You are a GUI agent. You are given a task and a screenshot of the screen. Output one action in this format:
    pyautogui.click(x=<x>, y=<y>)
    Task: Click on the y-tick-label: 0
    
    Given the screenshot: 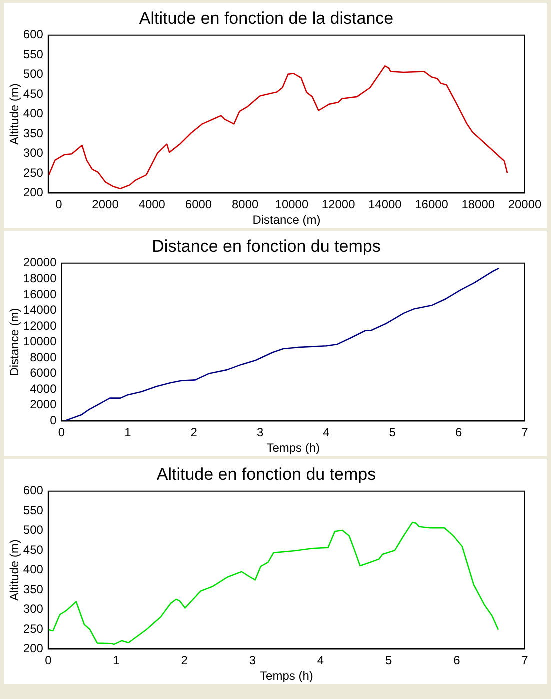 What is the action you would take?
    pyautogui.click(x=54, y=421)
    